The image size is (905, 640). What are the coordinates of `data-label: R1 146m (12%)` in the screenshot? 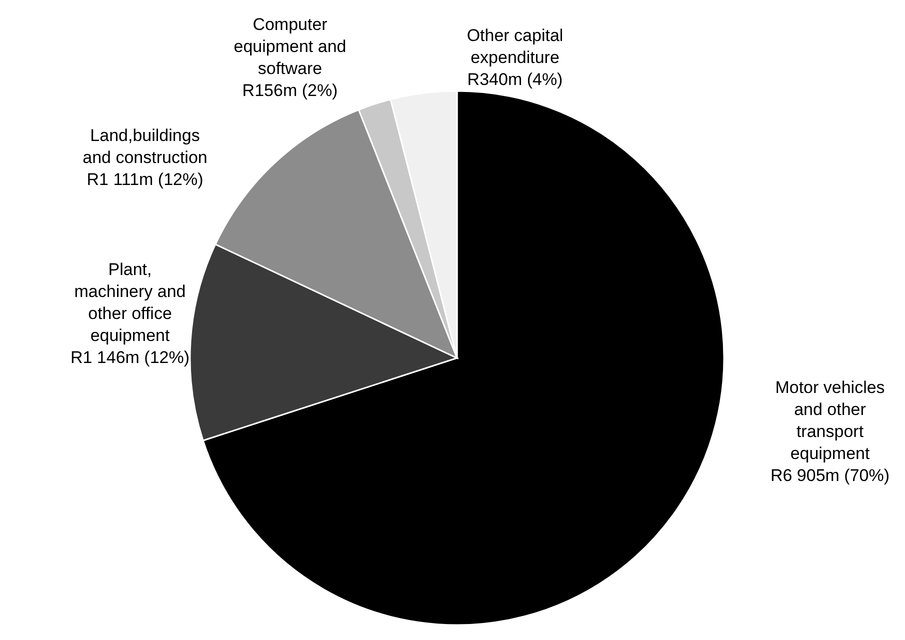 It's located at (130, 357).